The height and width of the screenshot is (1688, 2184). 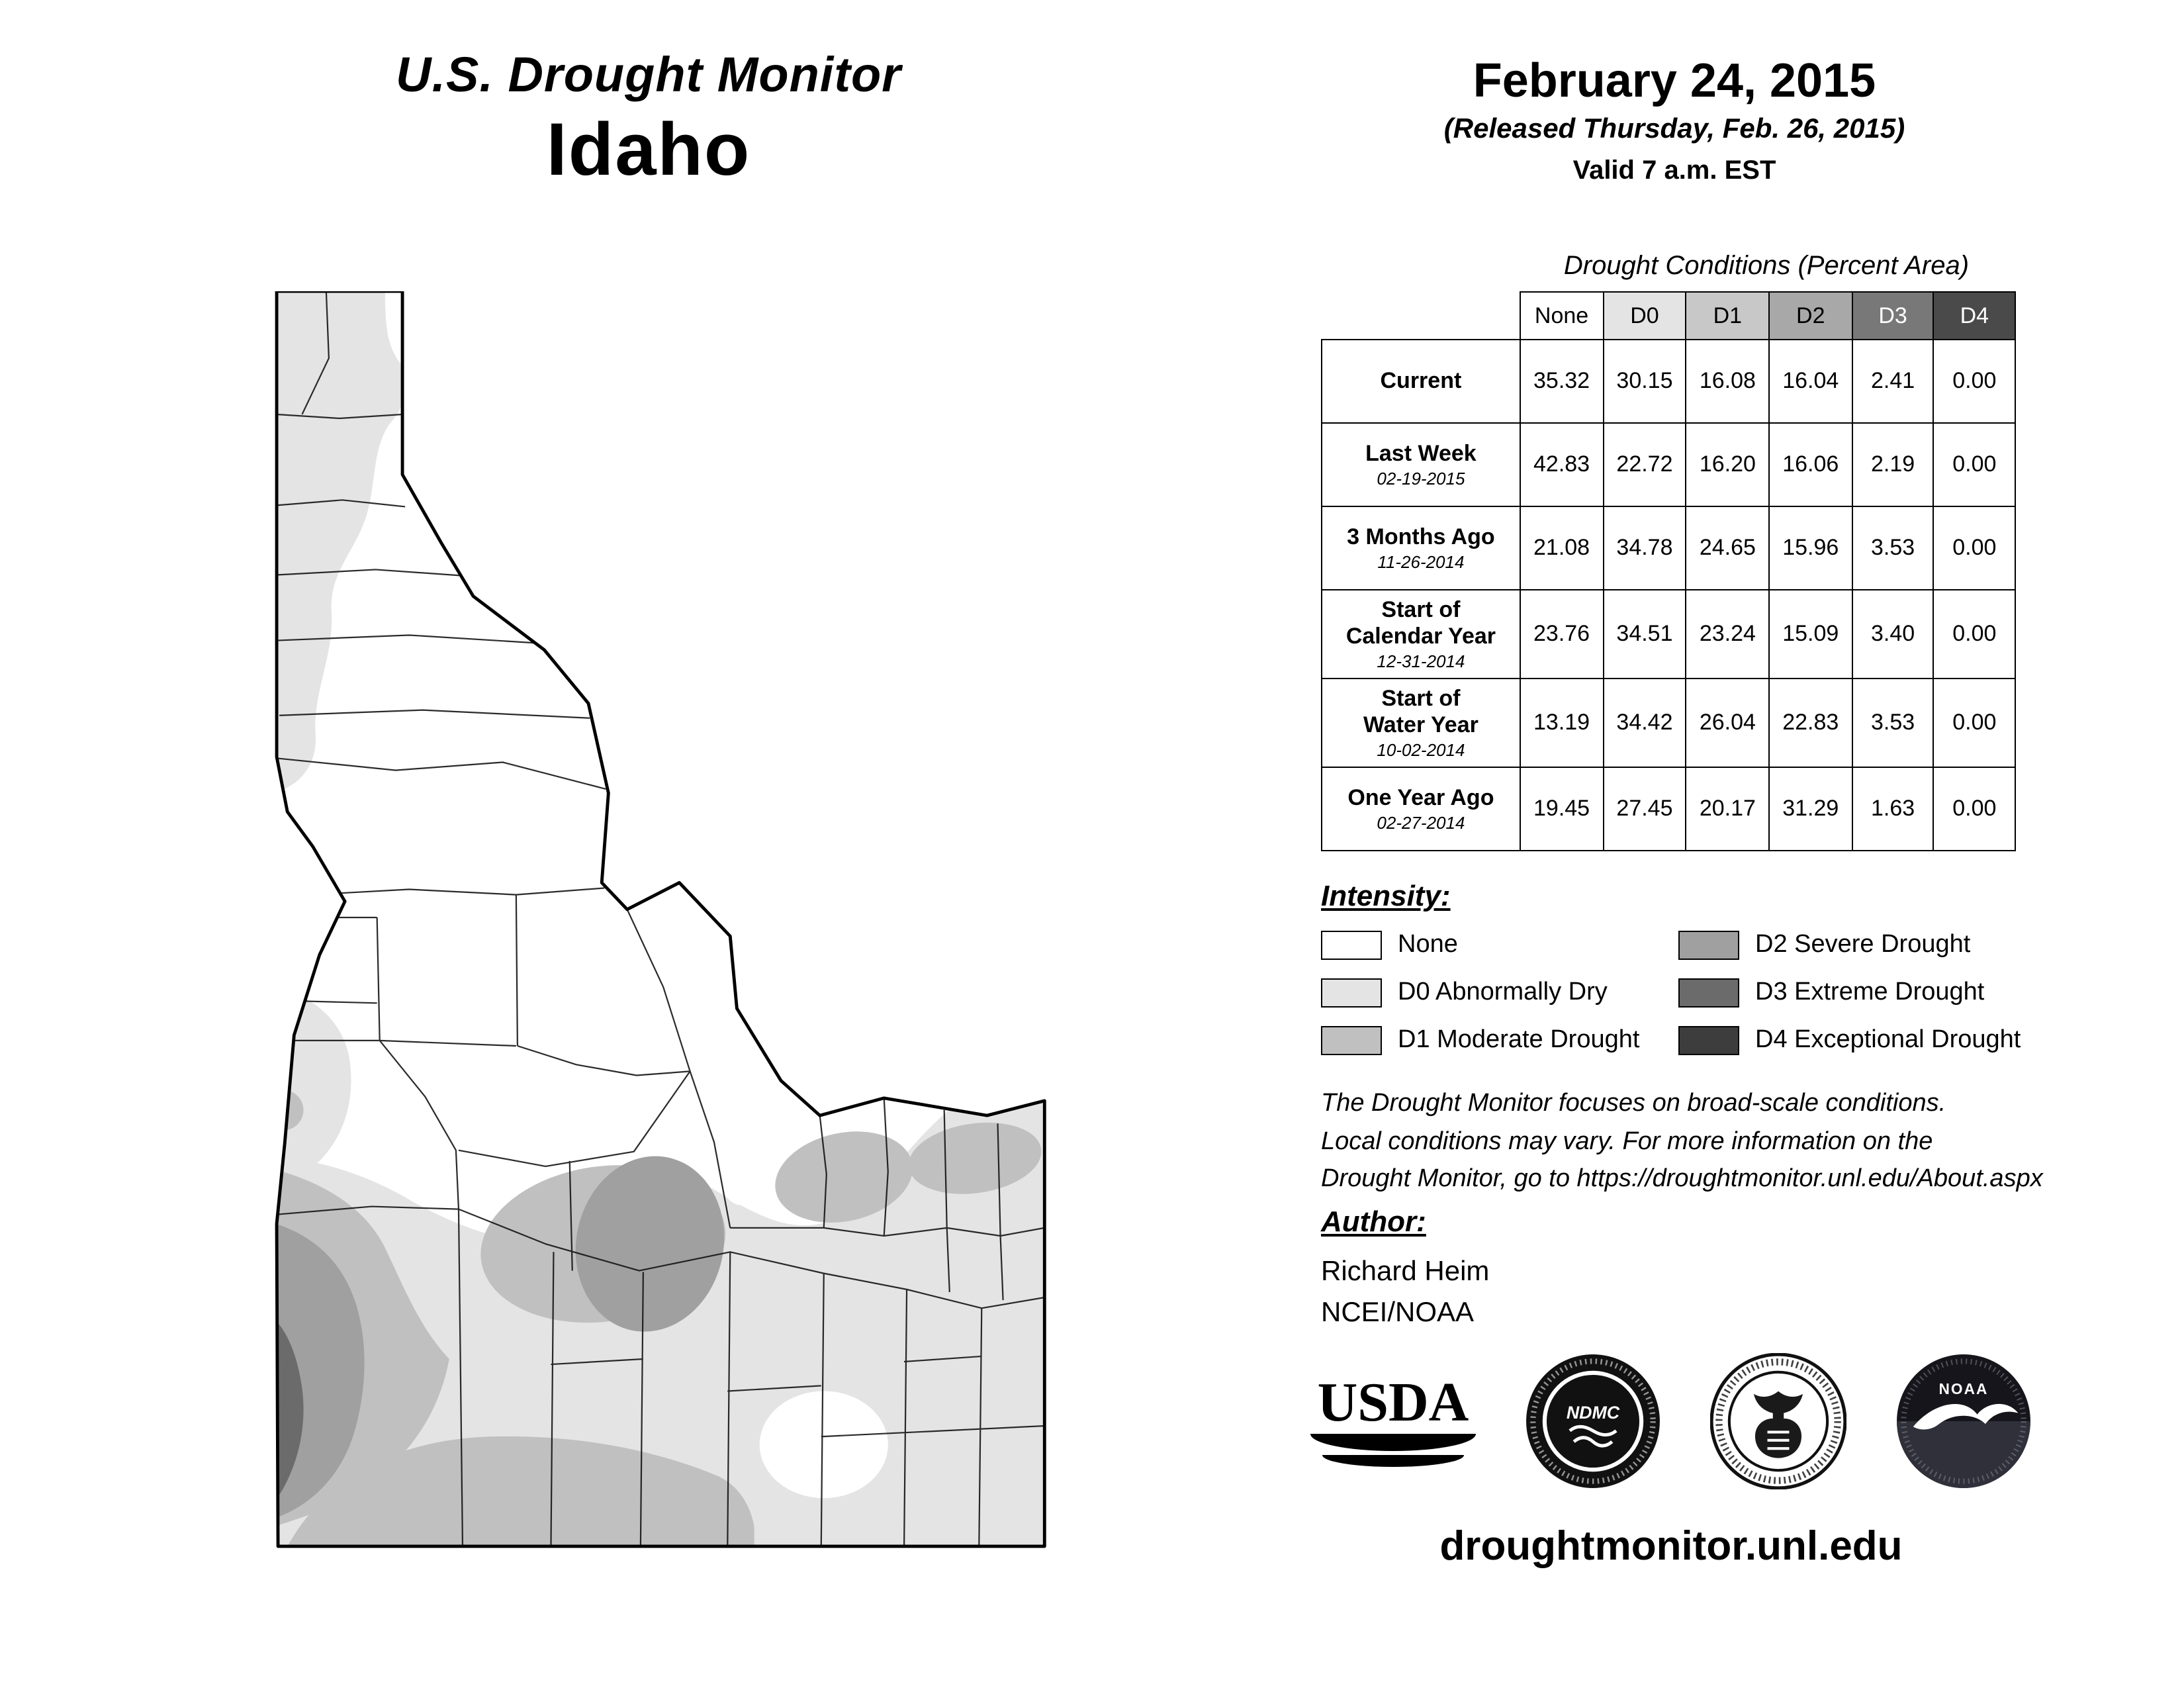 What do you see at coordinates (1421, 634) in the screenshot?
I see `row-label: Start of Calendar Year 12-31-2014` at bounding box center [1421, 634].